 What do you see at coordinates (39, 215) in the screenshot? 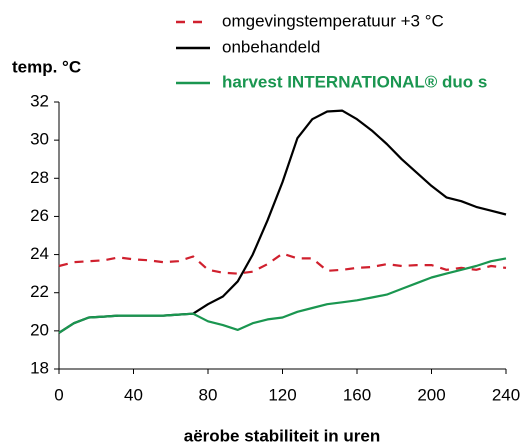
I see `y-tick-label: 26` at bounding box center [39, 215].